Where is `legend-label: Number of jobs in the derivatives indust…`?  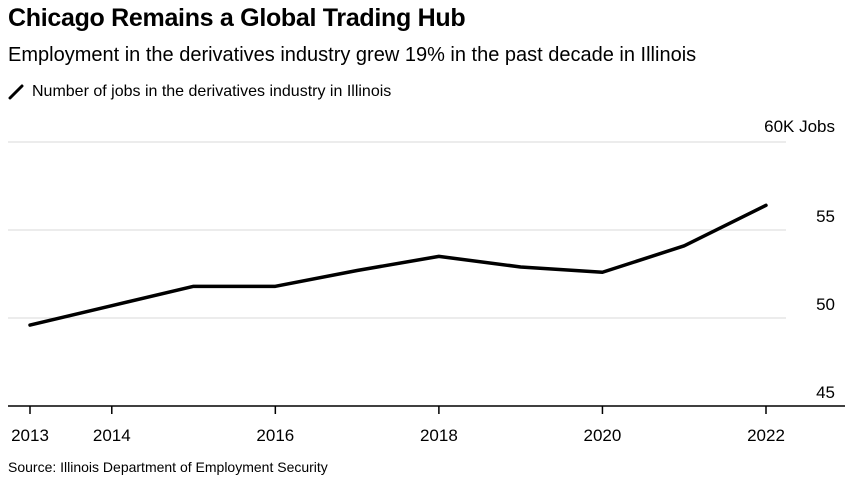 legend-label: Number of jobs in the derivatives indust… is located at coordinates (212, 91).